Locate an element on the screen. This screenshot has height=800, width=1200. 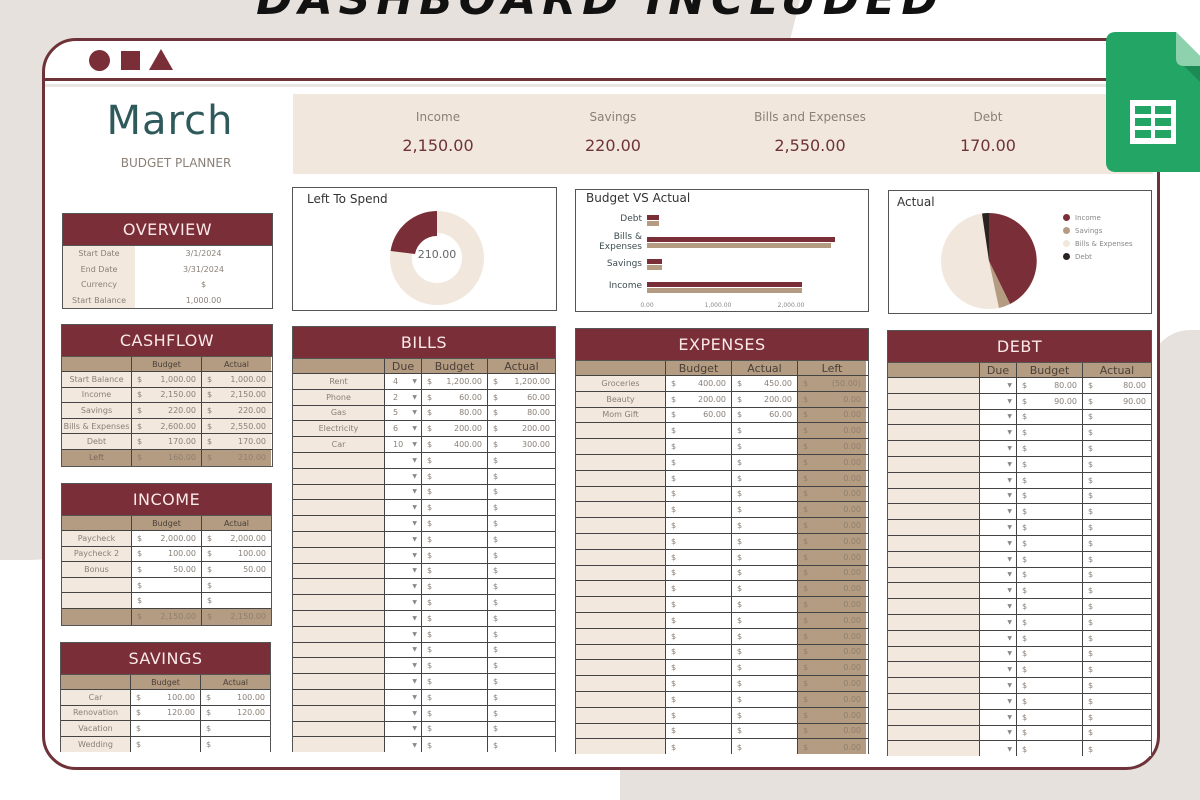
budget-cell: $80.00 is located at coordinates (455, 413).